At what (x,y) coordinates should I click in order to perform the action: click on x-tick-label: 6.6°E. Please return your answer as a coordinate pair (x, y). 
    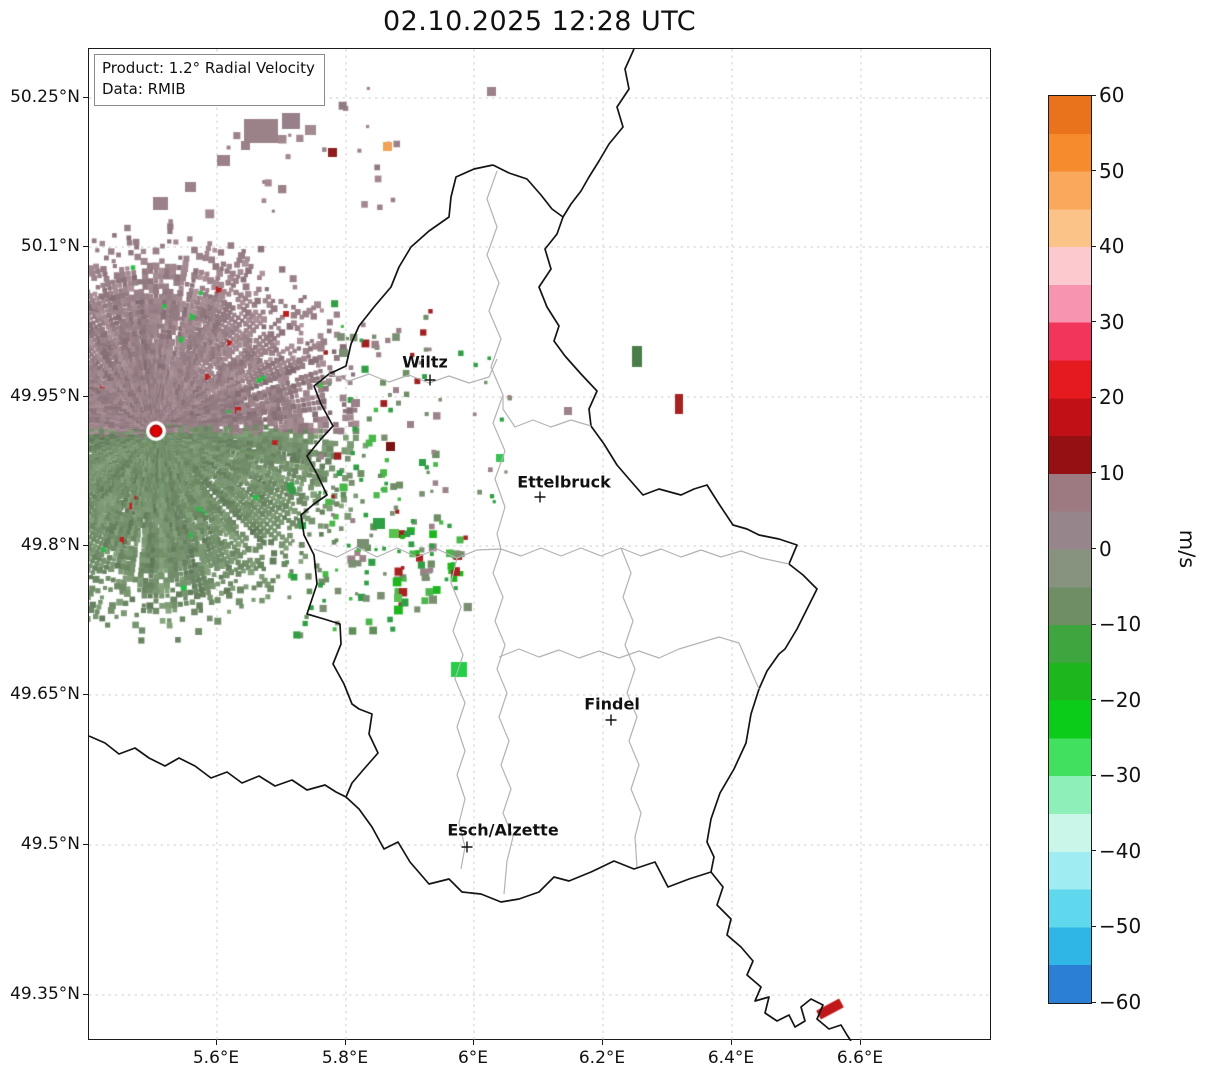
    Looking at the image, I should click on (860, 1058).